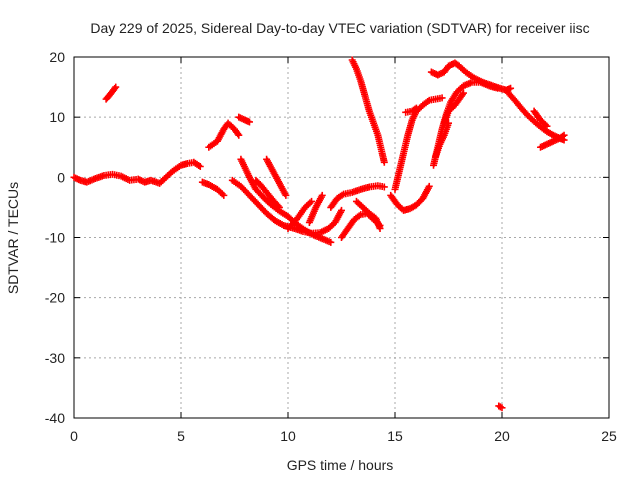 The height and width of the screenshot is (480, 640). Describe the element at coordinates (410, 198) in the screenshot. I see `series-track-recovery` at that location.